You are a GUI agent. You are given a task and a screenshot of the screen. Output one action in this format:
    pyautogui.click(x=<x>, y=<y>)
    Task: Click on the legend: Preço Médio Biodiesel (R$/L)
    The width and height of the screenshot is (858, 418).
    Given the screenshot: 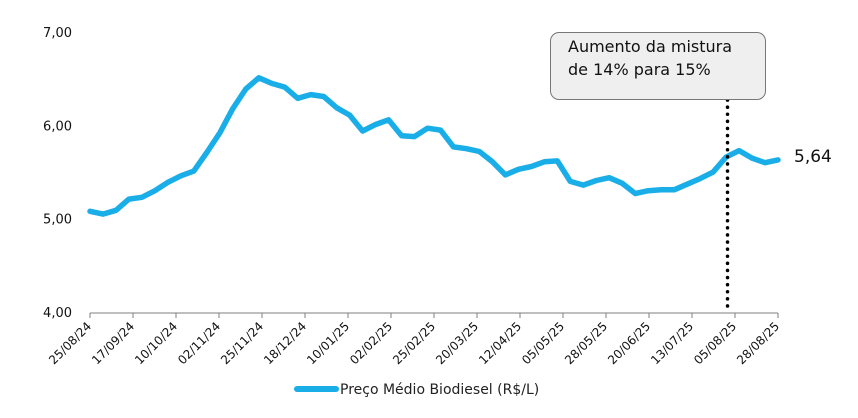 What is the action you would take?
    pyautogui.click(x=416, y=390)
    